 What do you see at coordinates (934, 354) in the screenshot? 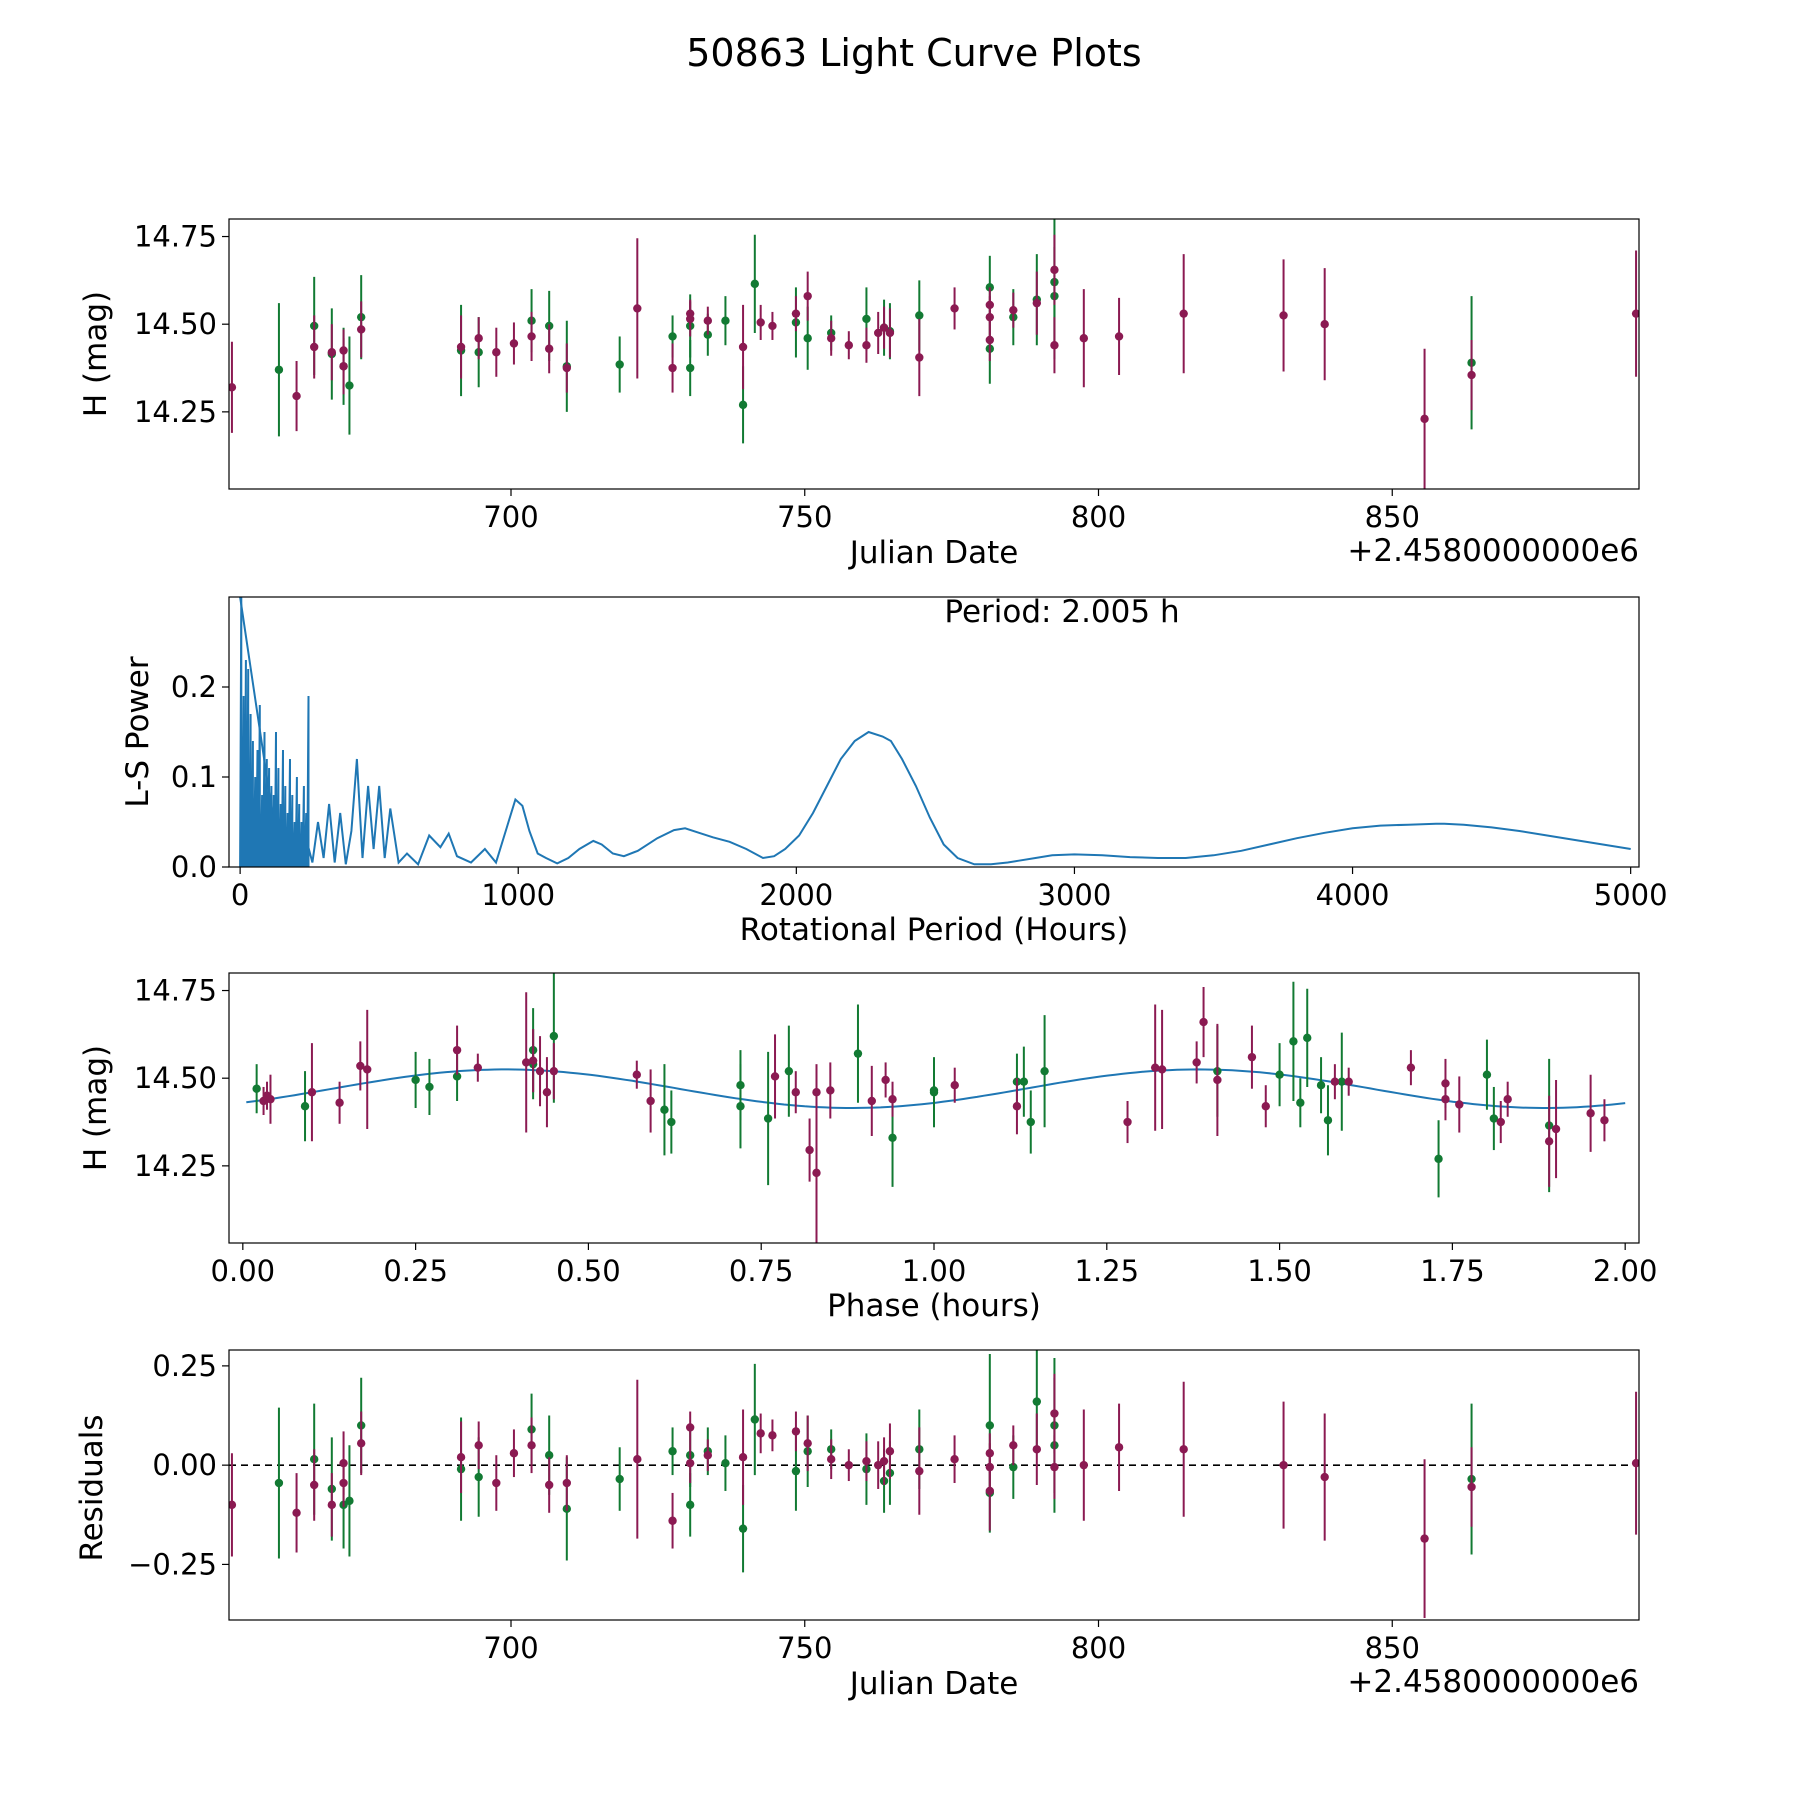
I see `light-curve-frame` at bounding box center [934, 354].